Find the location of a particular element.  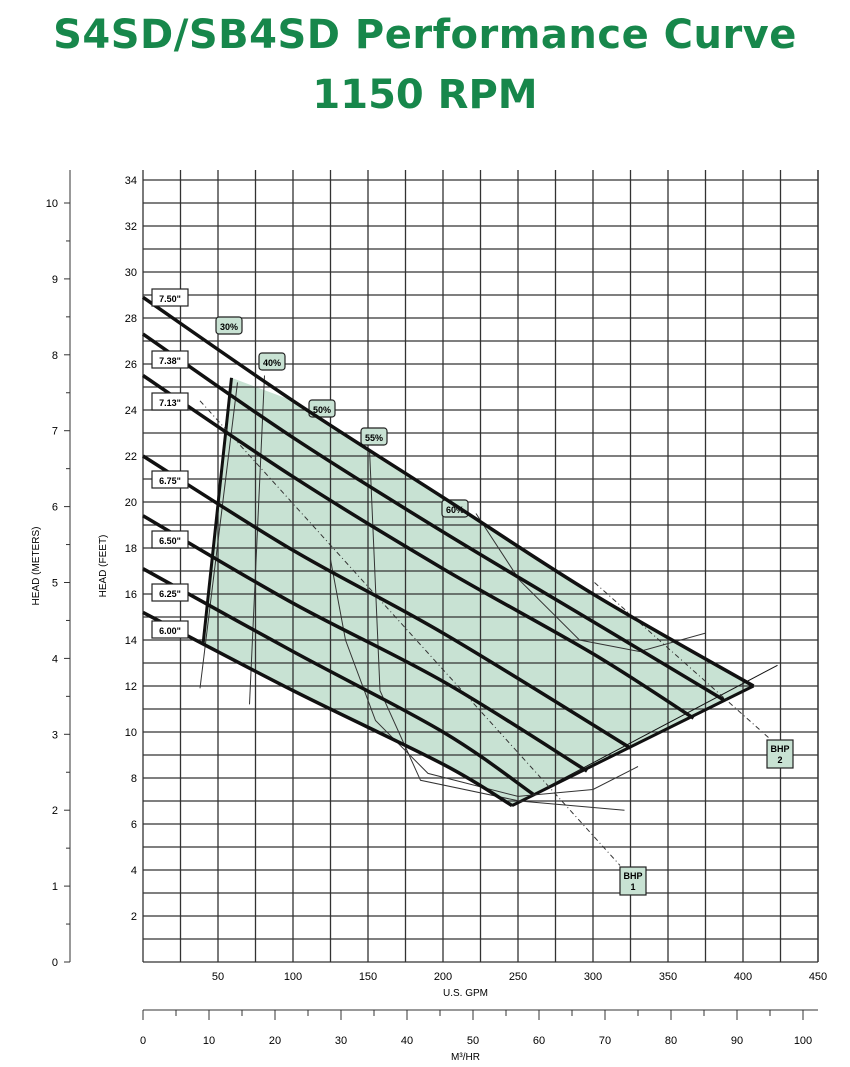

y2-tick-label: 6 is located at coordinates (55, 508).